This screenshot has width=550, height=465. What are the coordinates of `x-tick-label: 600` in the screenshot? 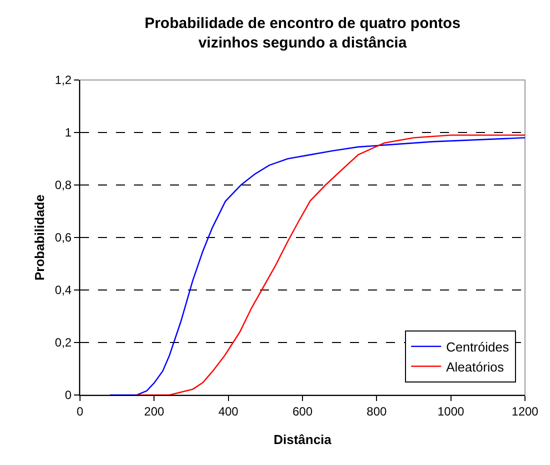 It's located at (302, 411).